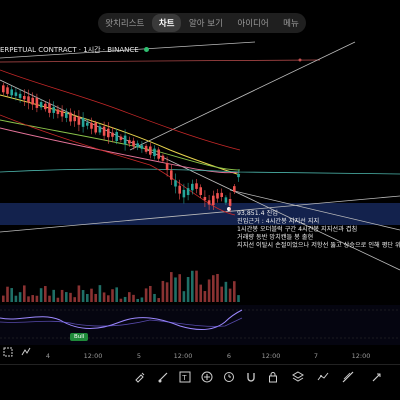  Describe the element at coordinates (278, 221) in the screenshot. I see `annotation-reason: 진입근거 : 4시간봉 지지선 지지` at that location.